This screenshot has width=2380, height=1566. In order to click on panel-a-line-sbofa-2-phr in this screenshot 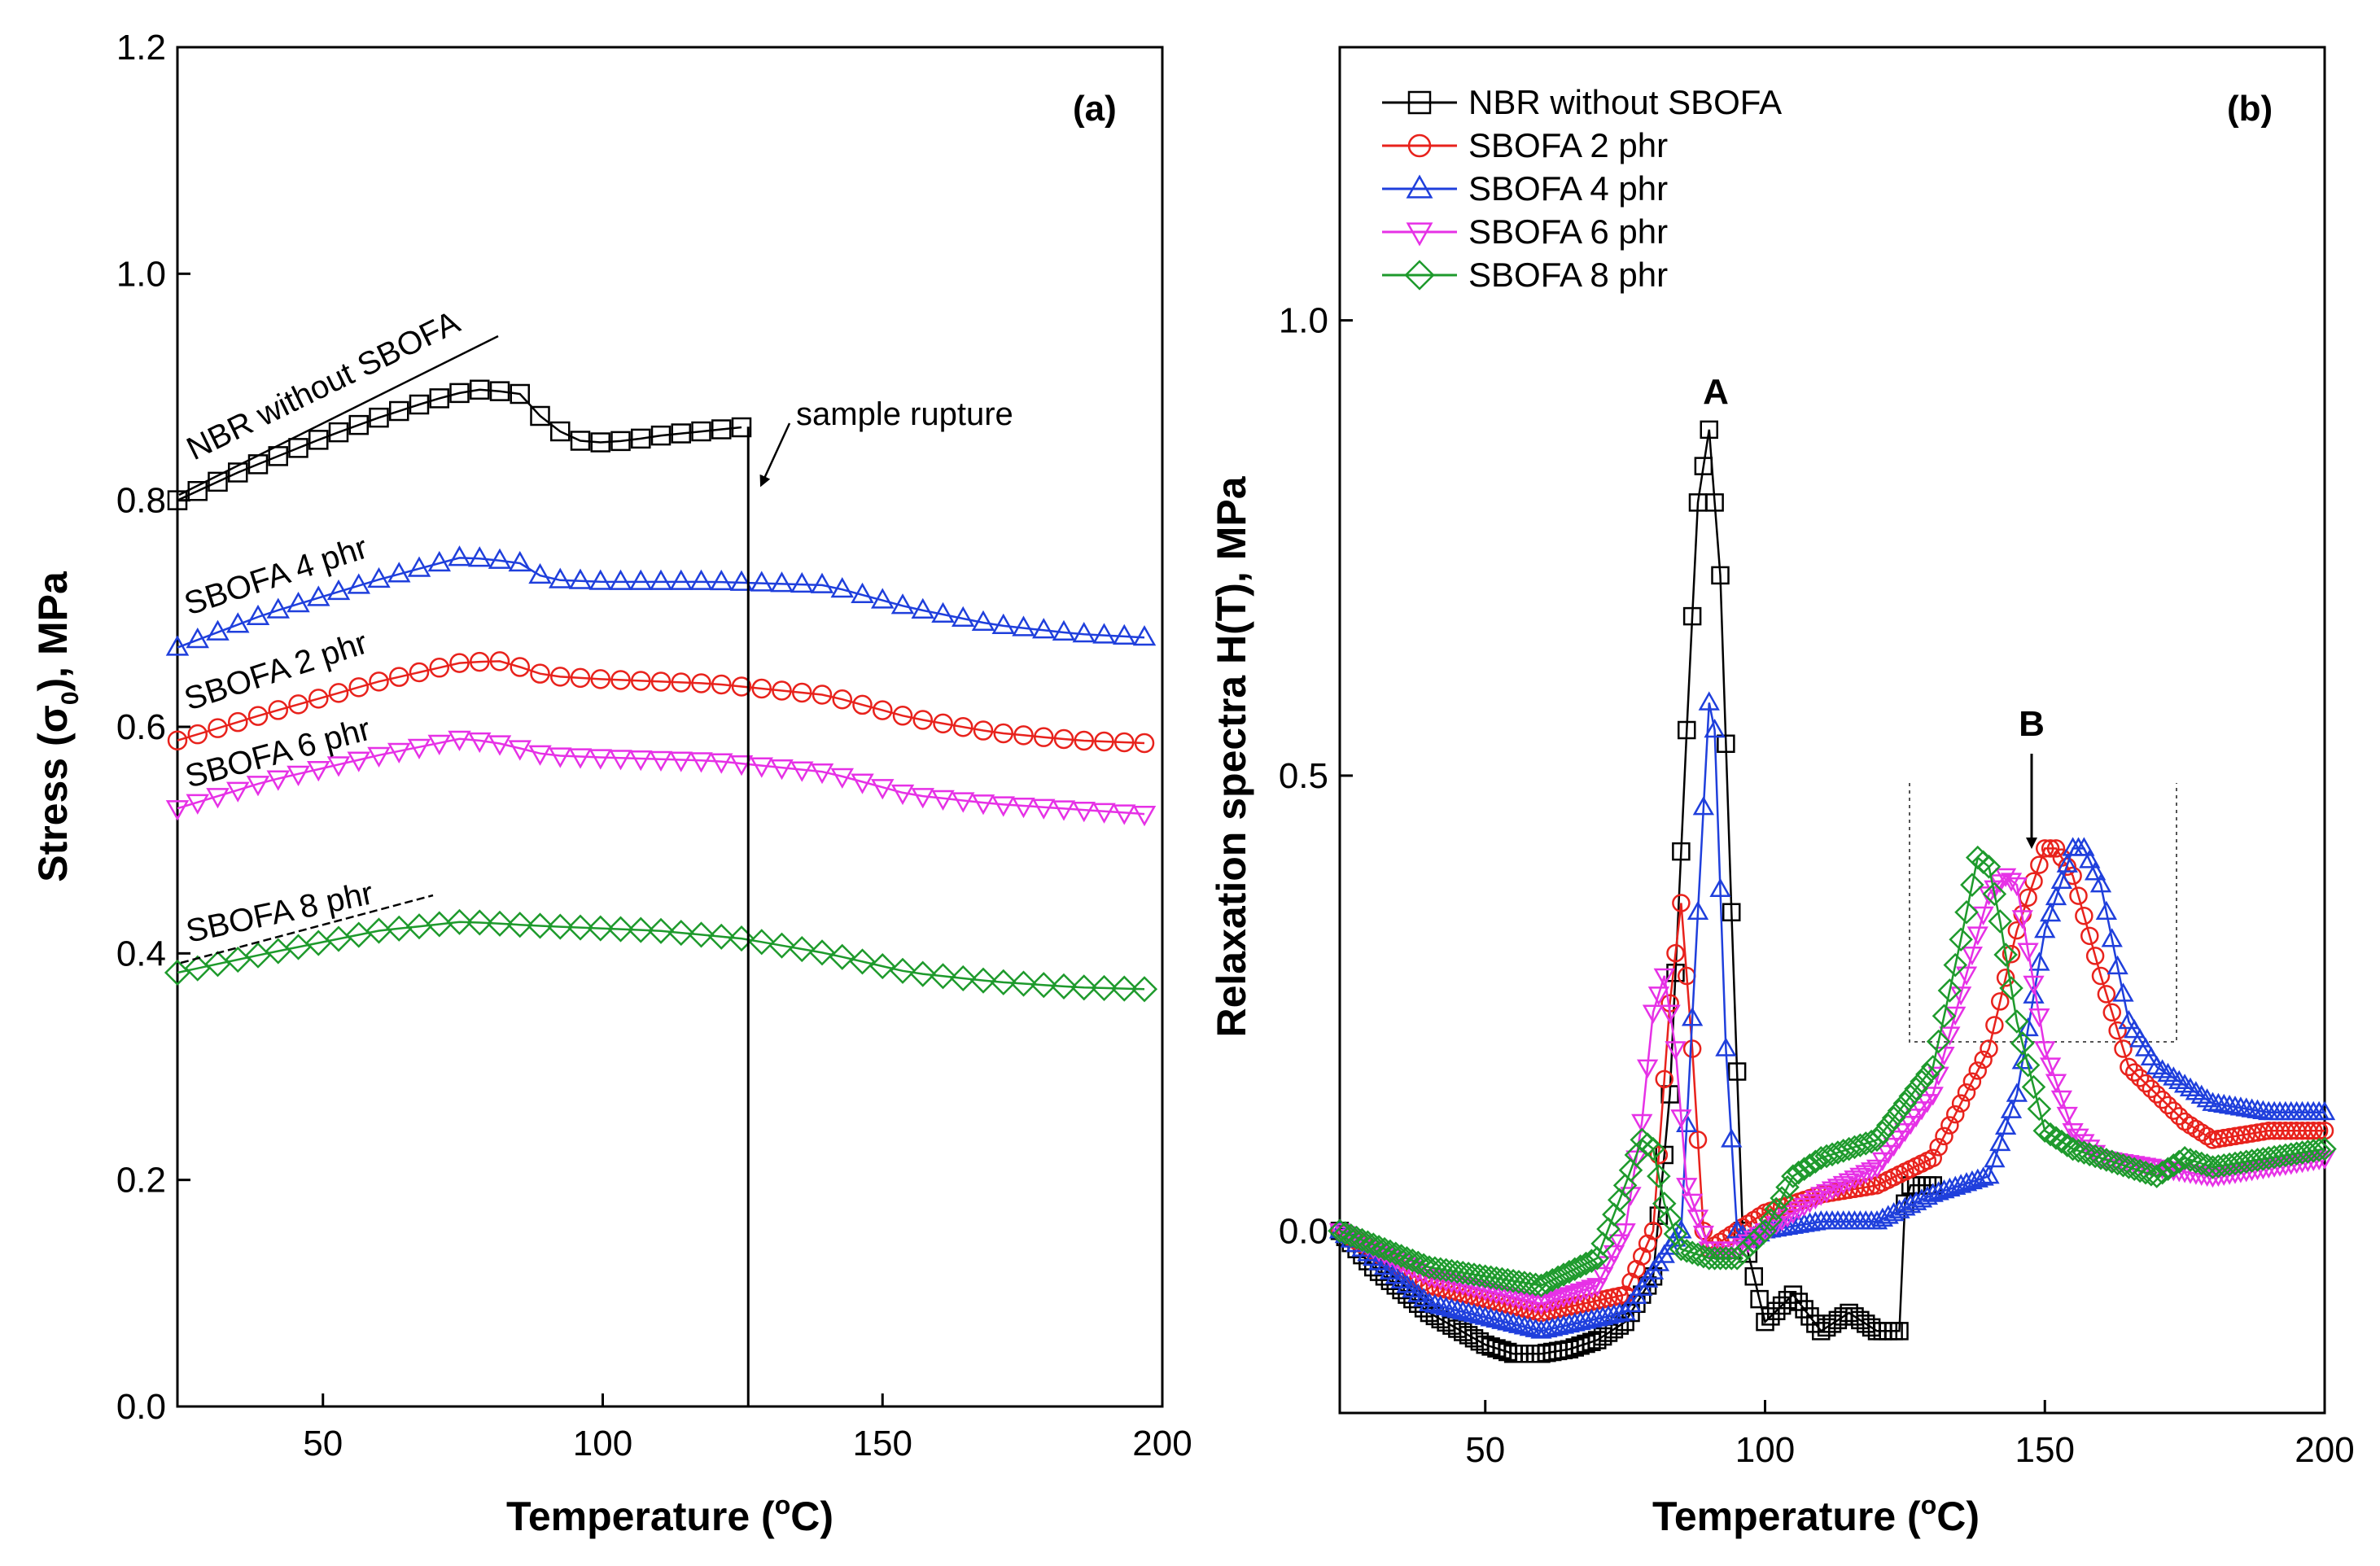, I will do `click(661, 702)`.